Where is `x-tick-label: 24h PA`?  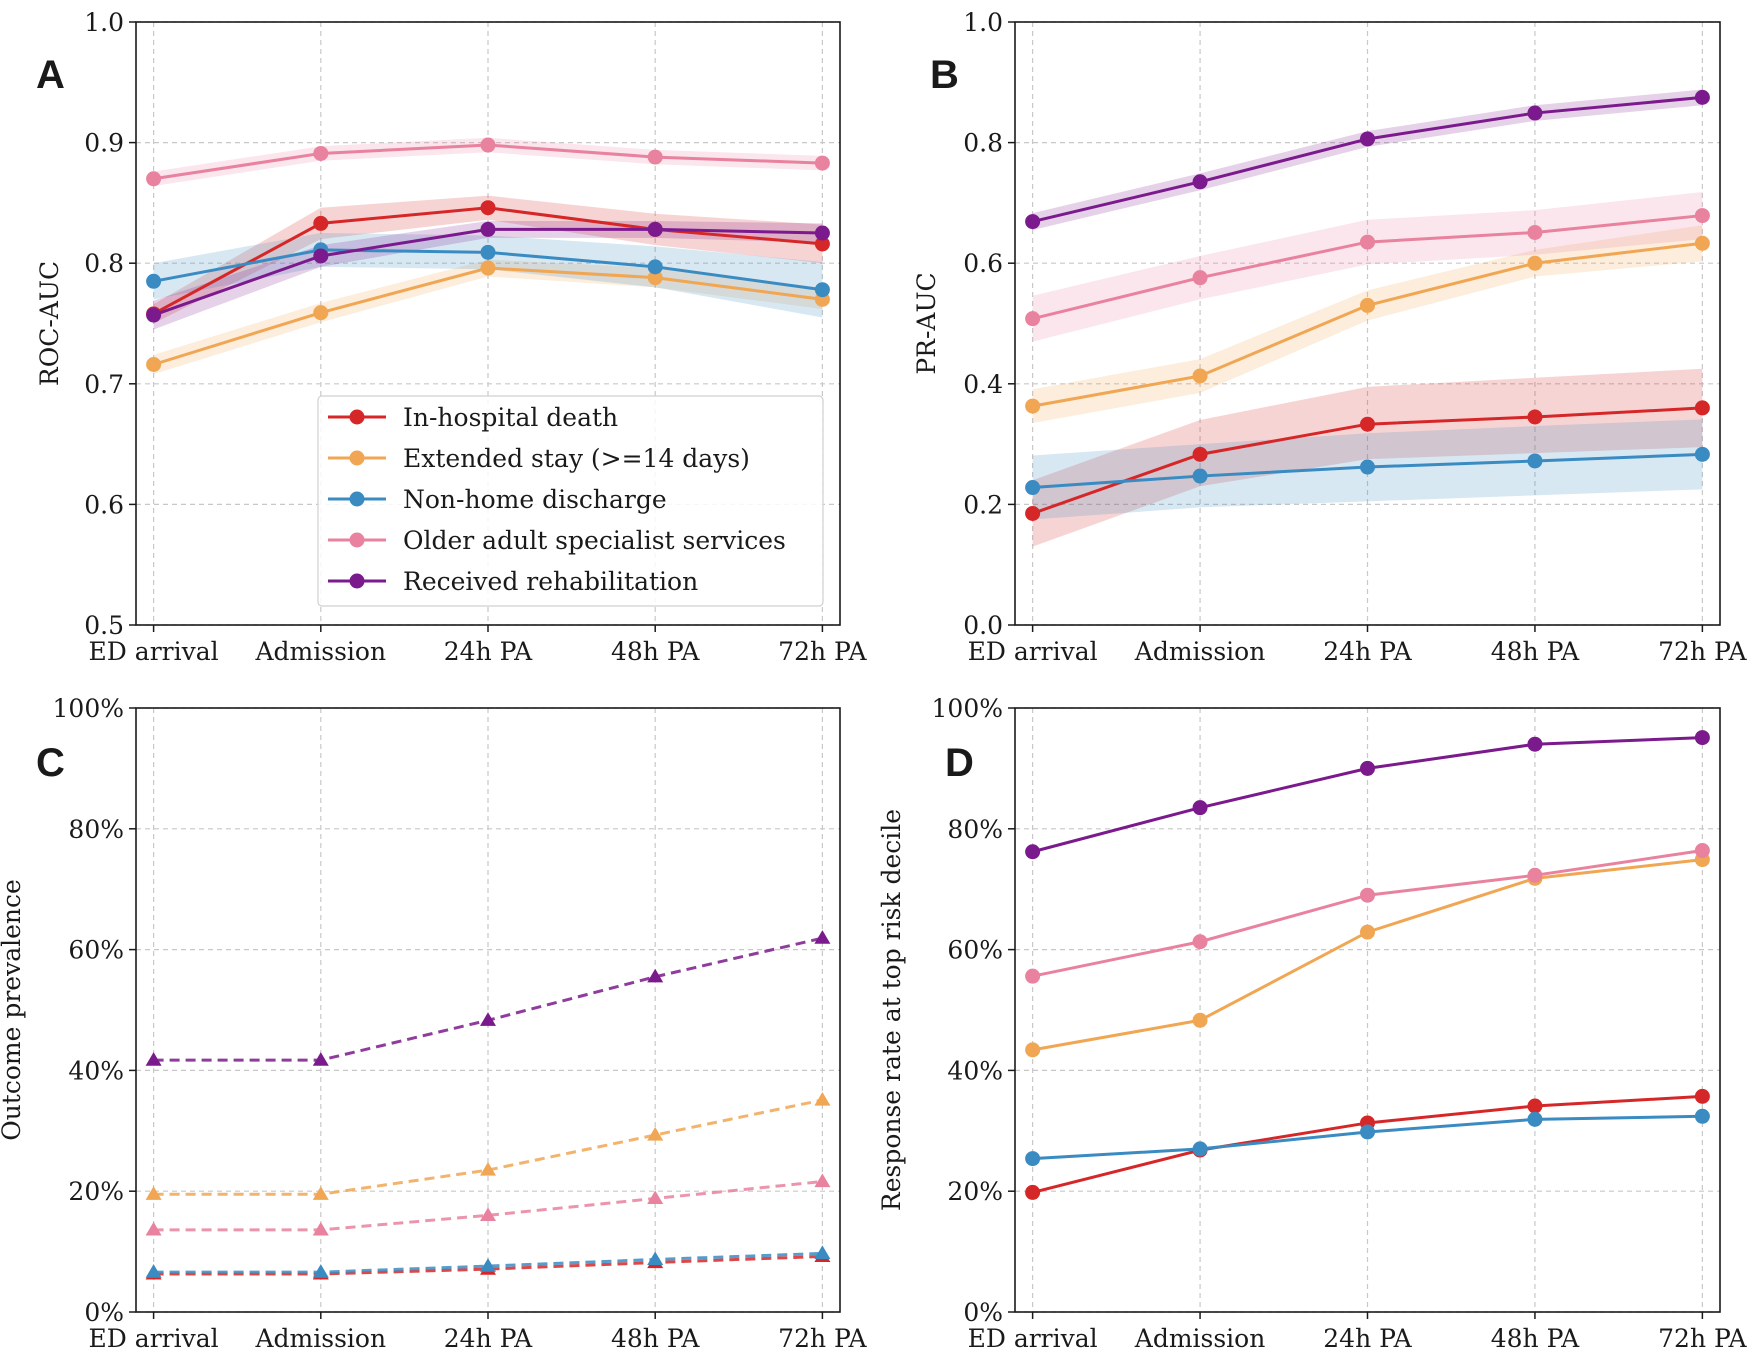
x-tick-label: 24h PA is located at coordinates (1367, 1338).